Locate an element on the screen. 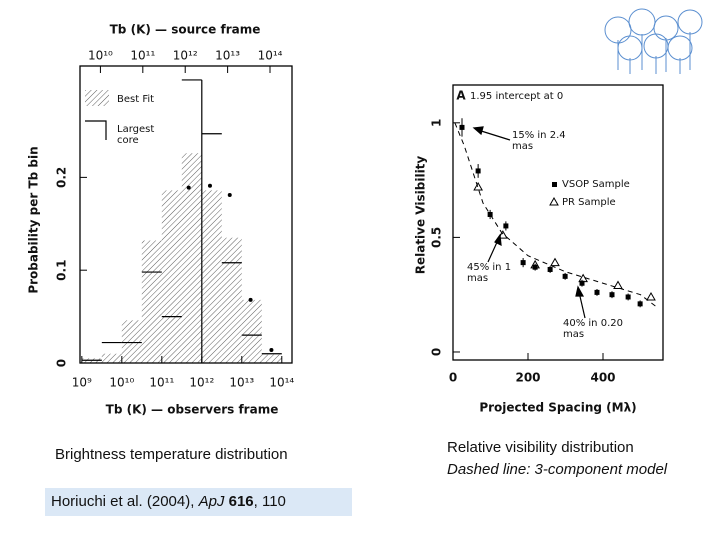 This screenshot has height=540, width=720. x2-tick-label: 10¹⁴ is located at coordinates (270, 56).